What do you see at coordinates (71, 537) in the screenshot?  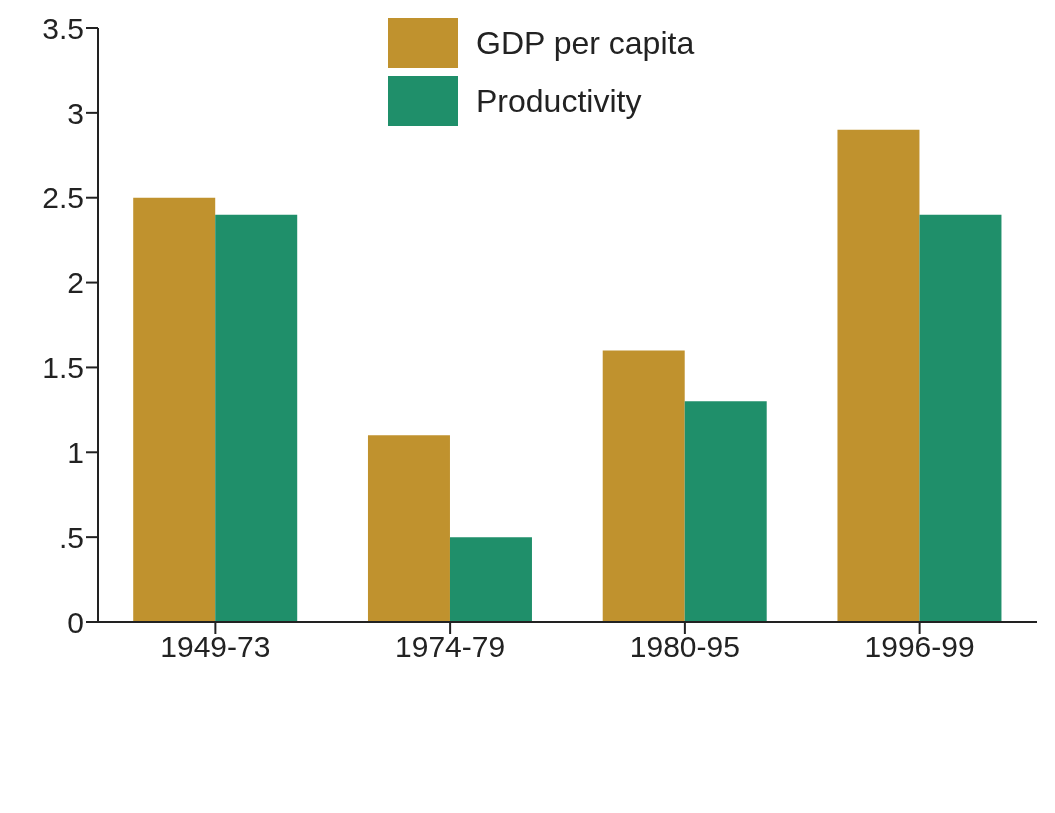 I see `y-tick-label: .5` at bounding box center [71, 537].